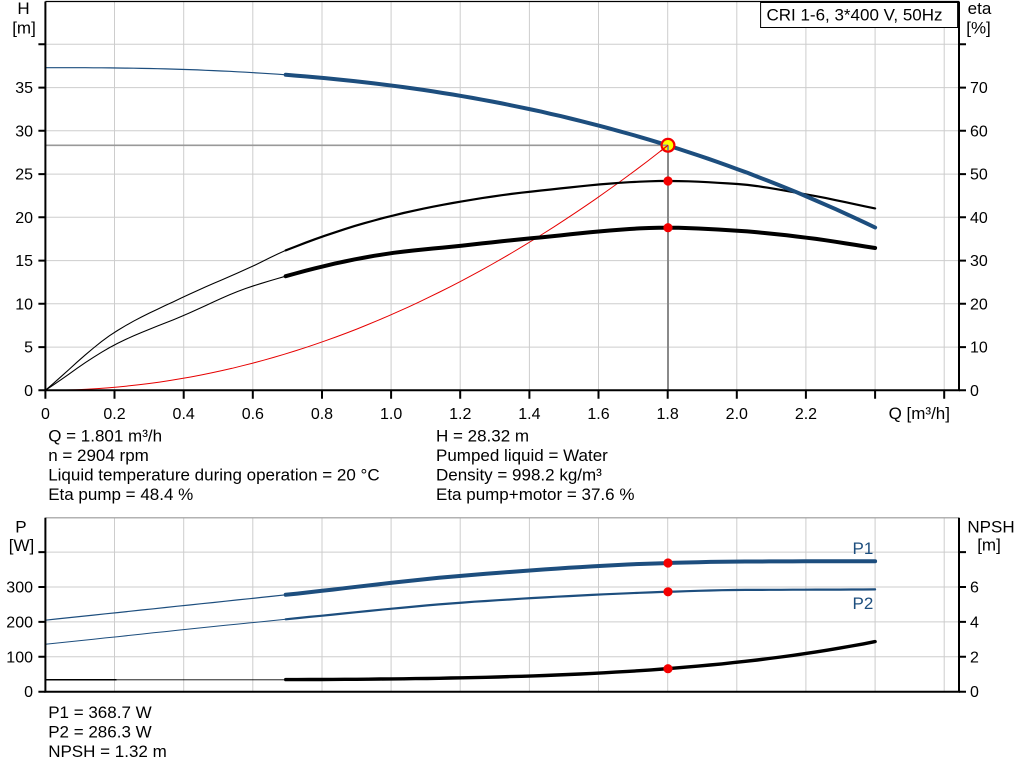  What do you see at coordinates (668, 414) in the screenshot?
I see `svg-text: 1.8` at bounding box center [668, 414].